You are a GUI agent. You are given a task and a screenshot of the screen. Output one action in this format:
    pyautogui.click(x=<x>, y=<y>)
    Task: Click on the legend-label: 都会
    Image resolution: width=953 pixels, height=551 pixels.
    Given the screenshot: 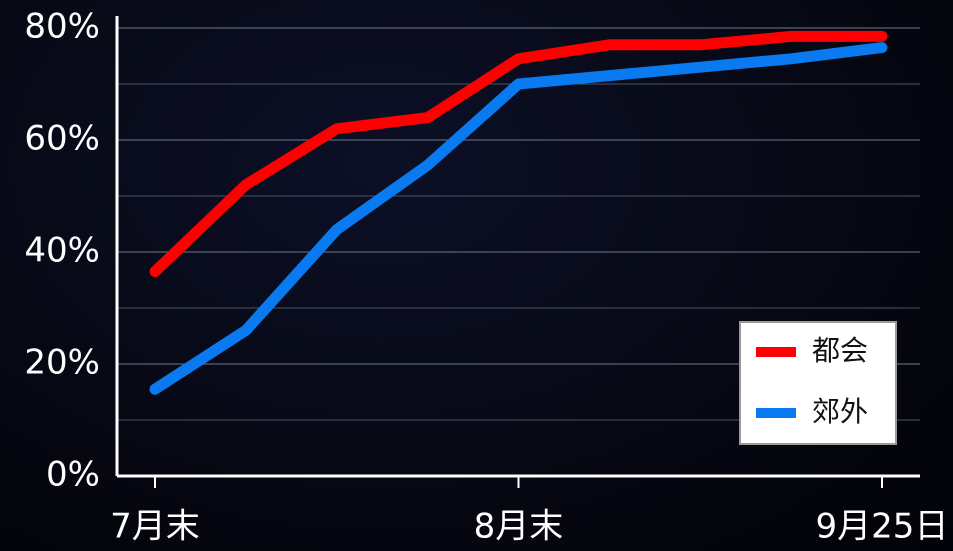 What is the action you would take?
    pyautogui.click(x=840, y=350)
    